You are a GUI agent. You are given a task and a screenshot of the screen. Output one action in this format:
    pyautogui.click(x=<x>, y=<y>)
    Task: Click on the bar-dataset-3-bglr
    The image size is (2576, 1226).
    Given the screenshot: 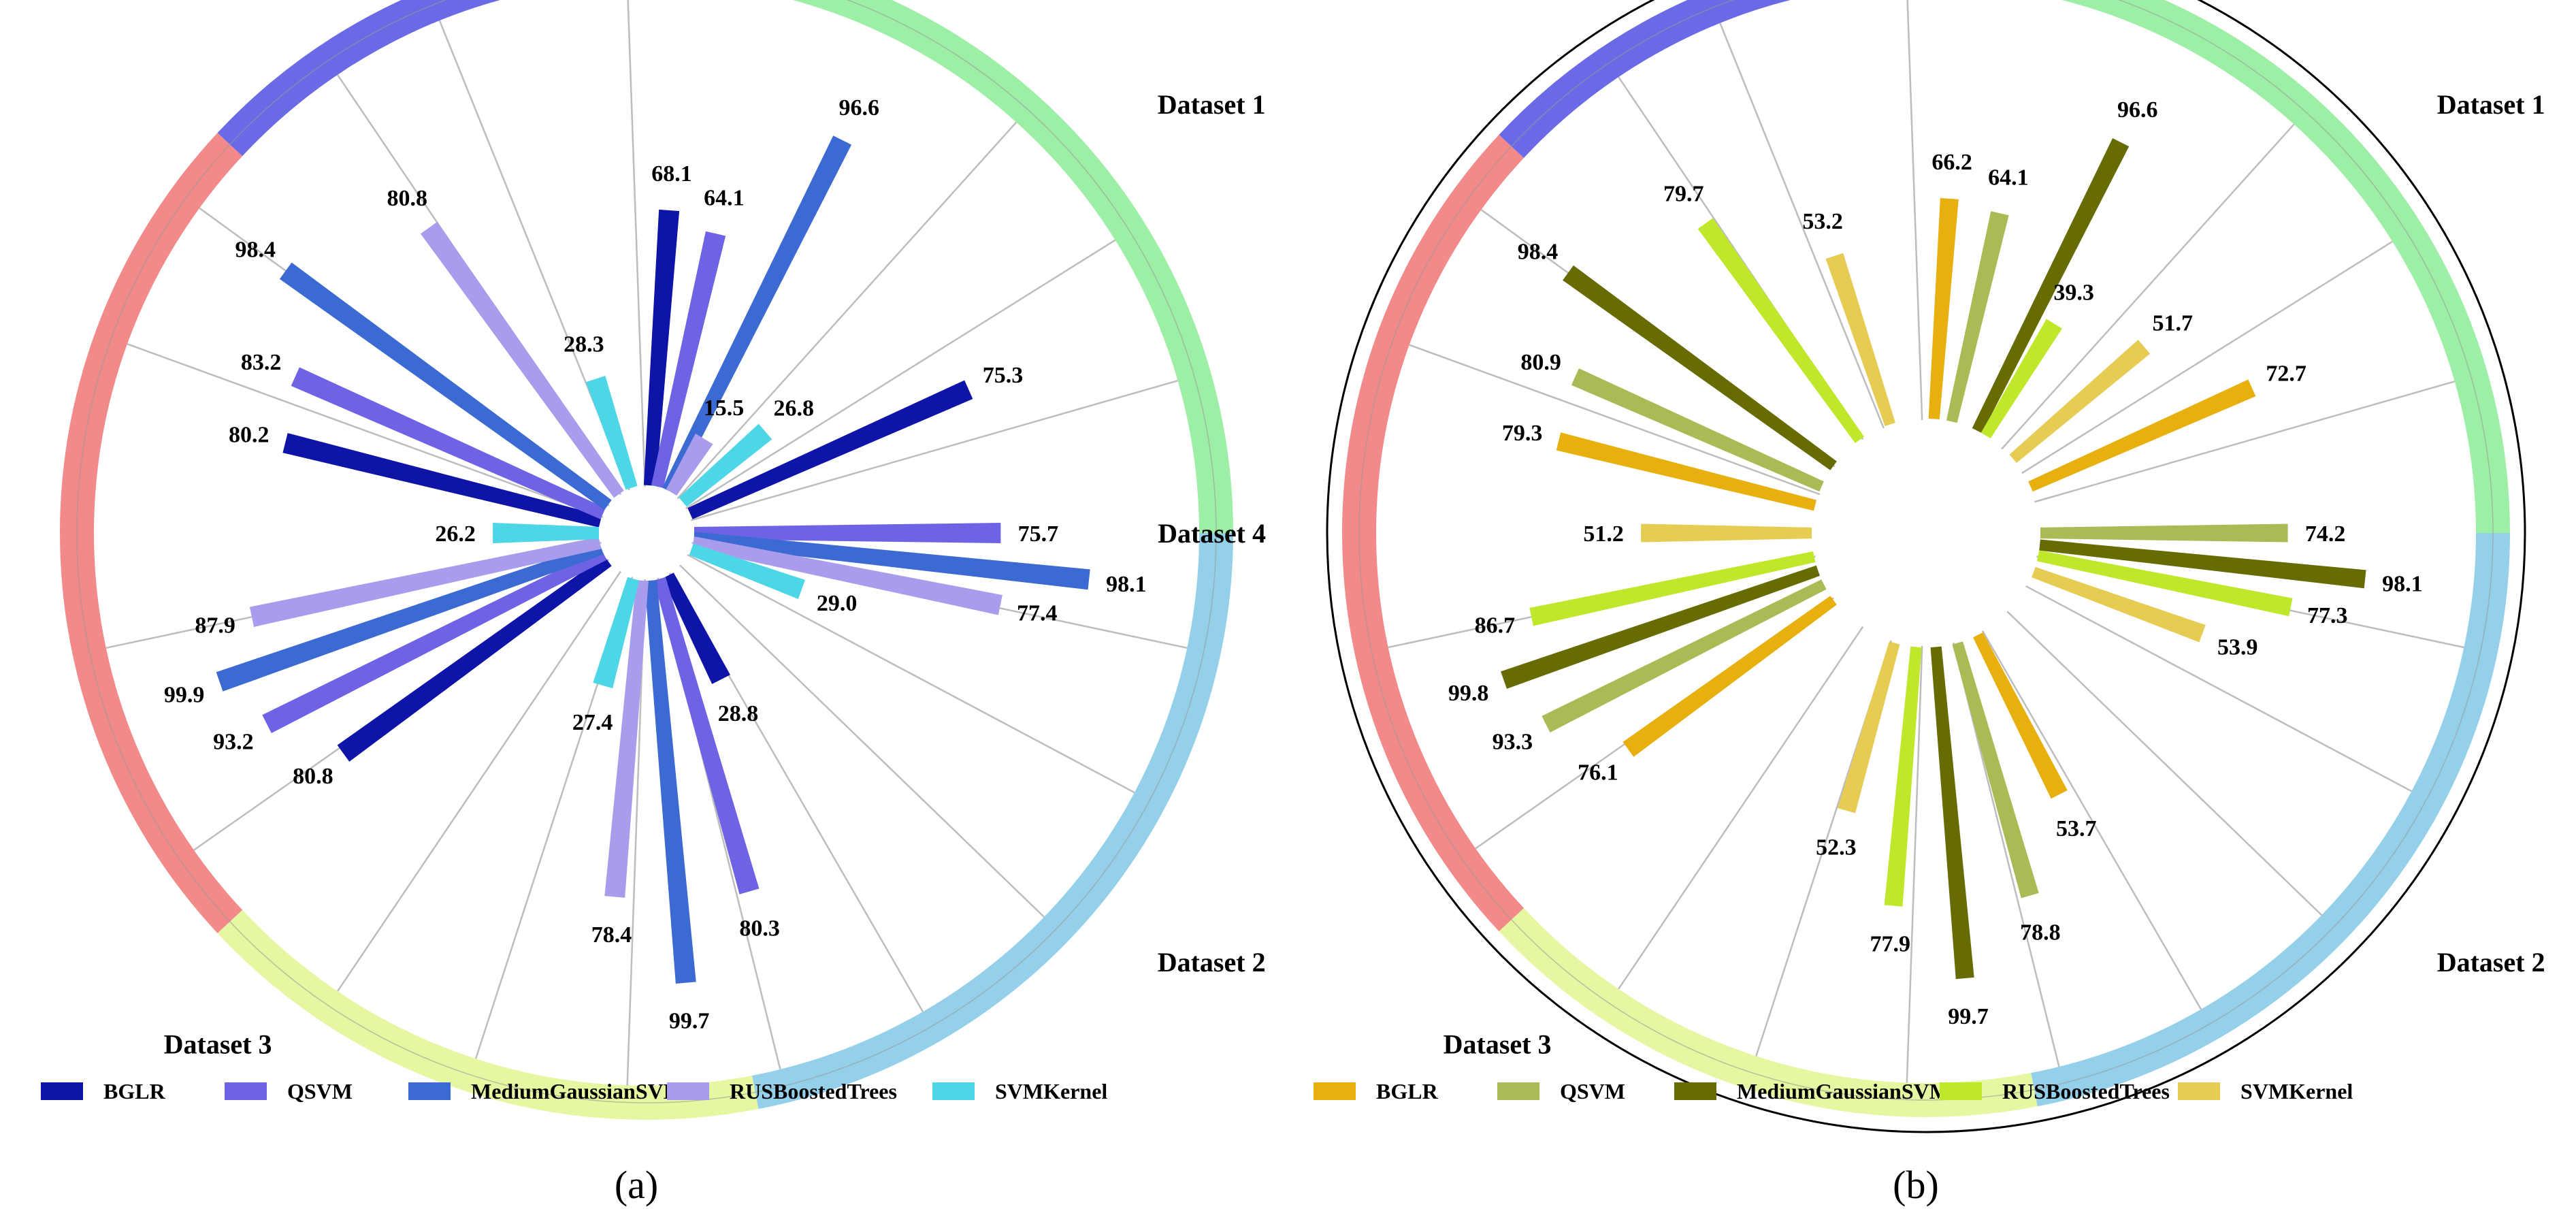 What is the action you would take?
    pyautogui.click(x=474, y=658)
    